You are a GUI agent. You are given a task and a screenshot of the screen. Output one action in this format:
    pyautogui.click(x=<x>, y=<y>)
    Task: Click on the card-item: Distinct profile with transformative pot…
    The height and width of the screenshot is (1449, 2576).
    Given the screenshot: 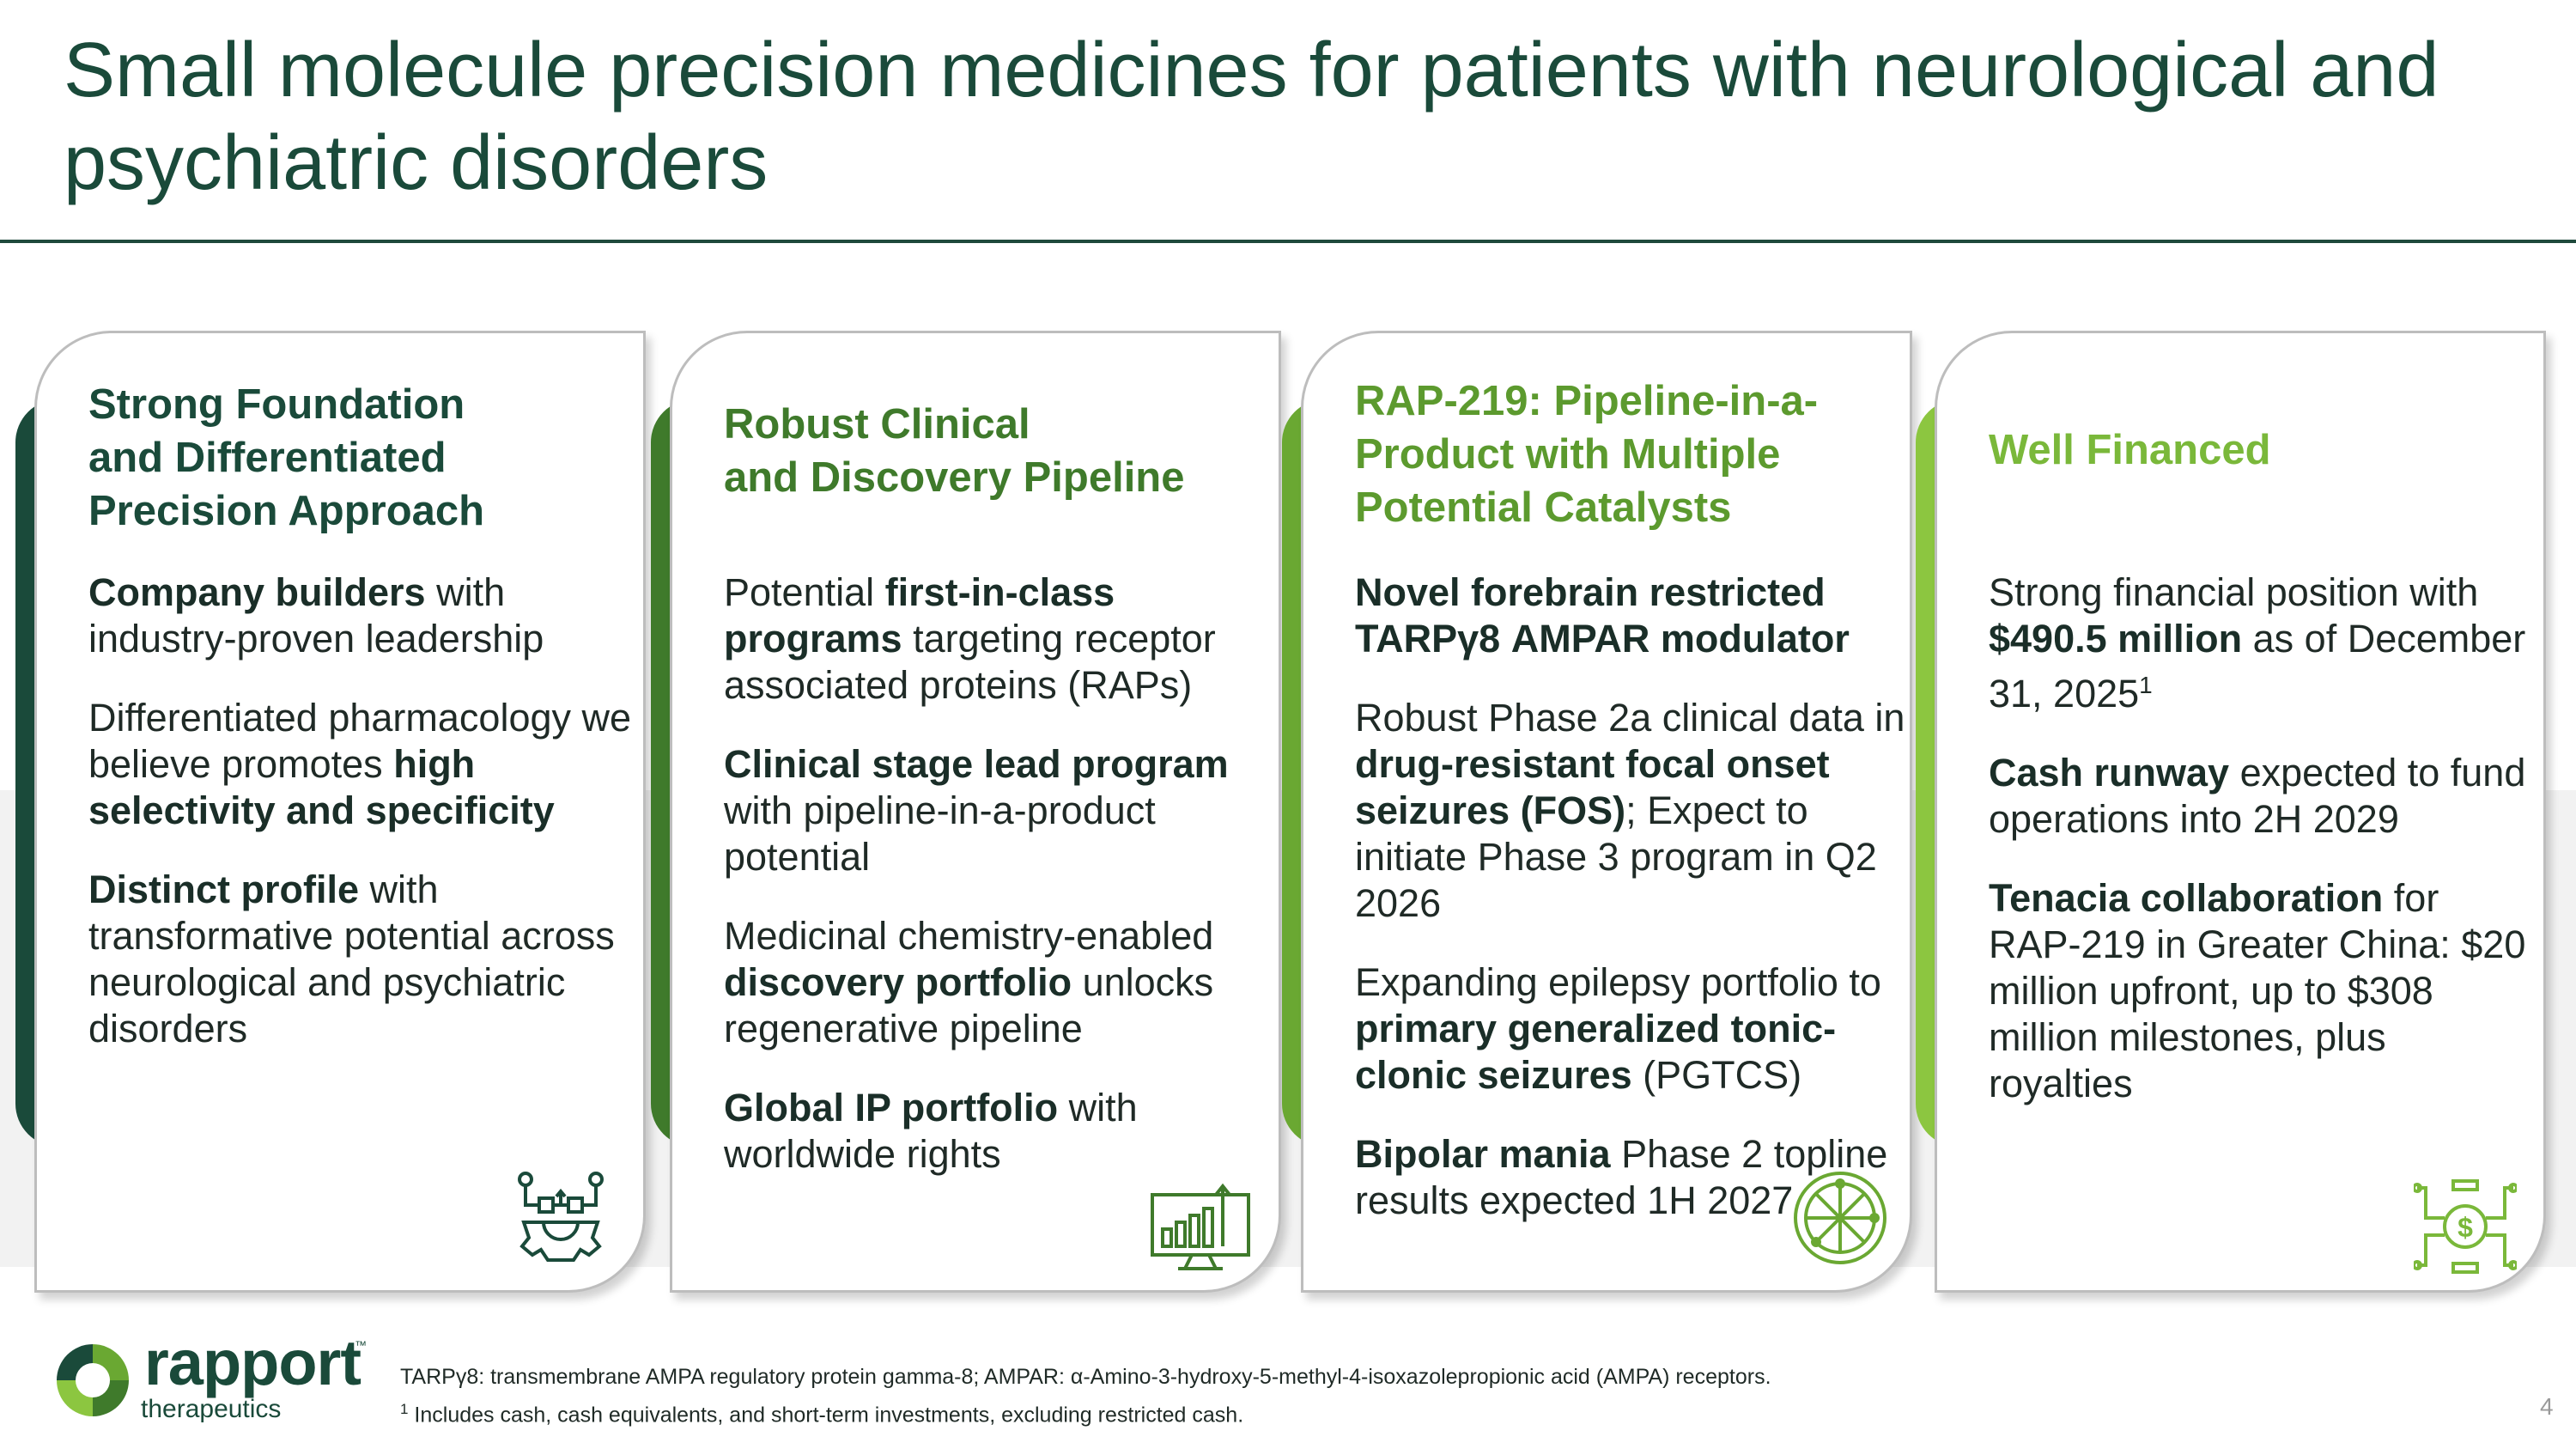 What is the action you would take?
    pyautogui.click(x=371, y=959)
    